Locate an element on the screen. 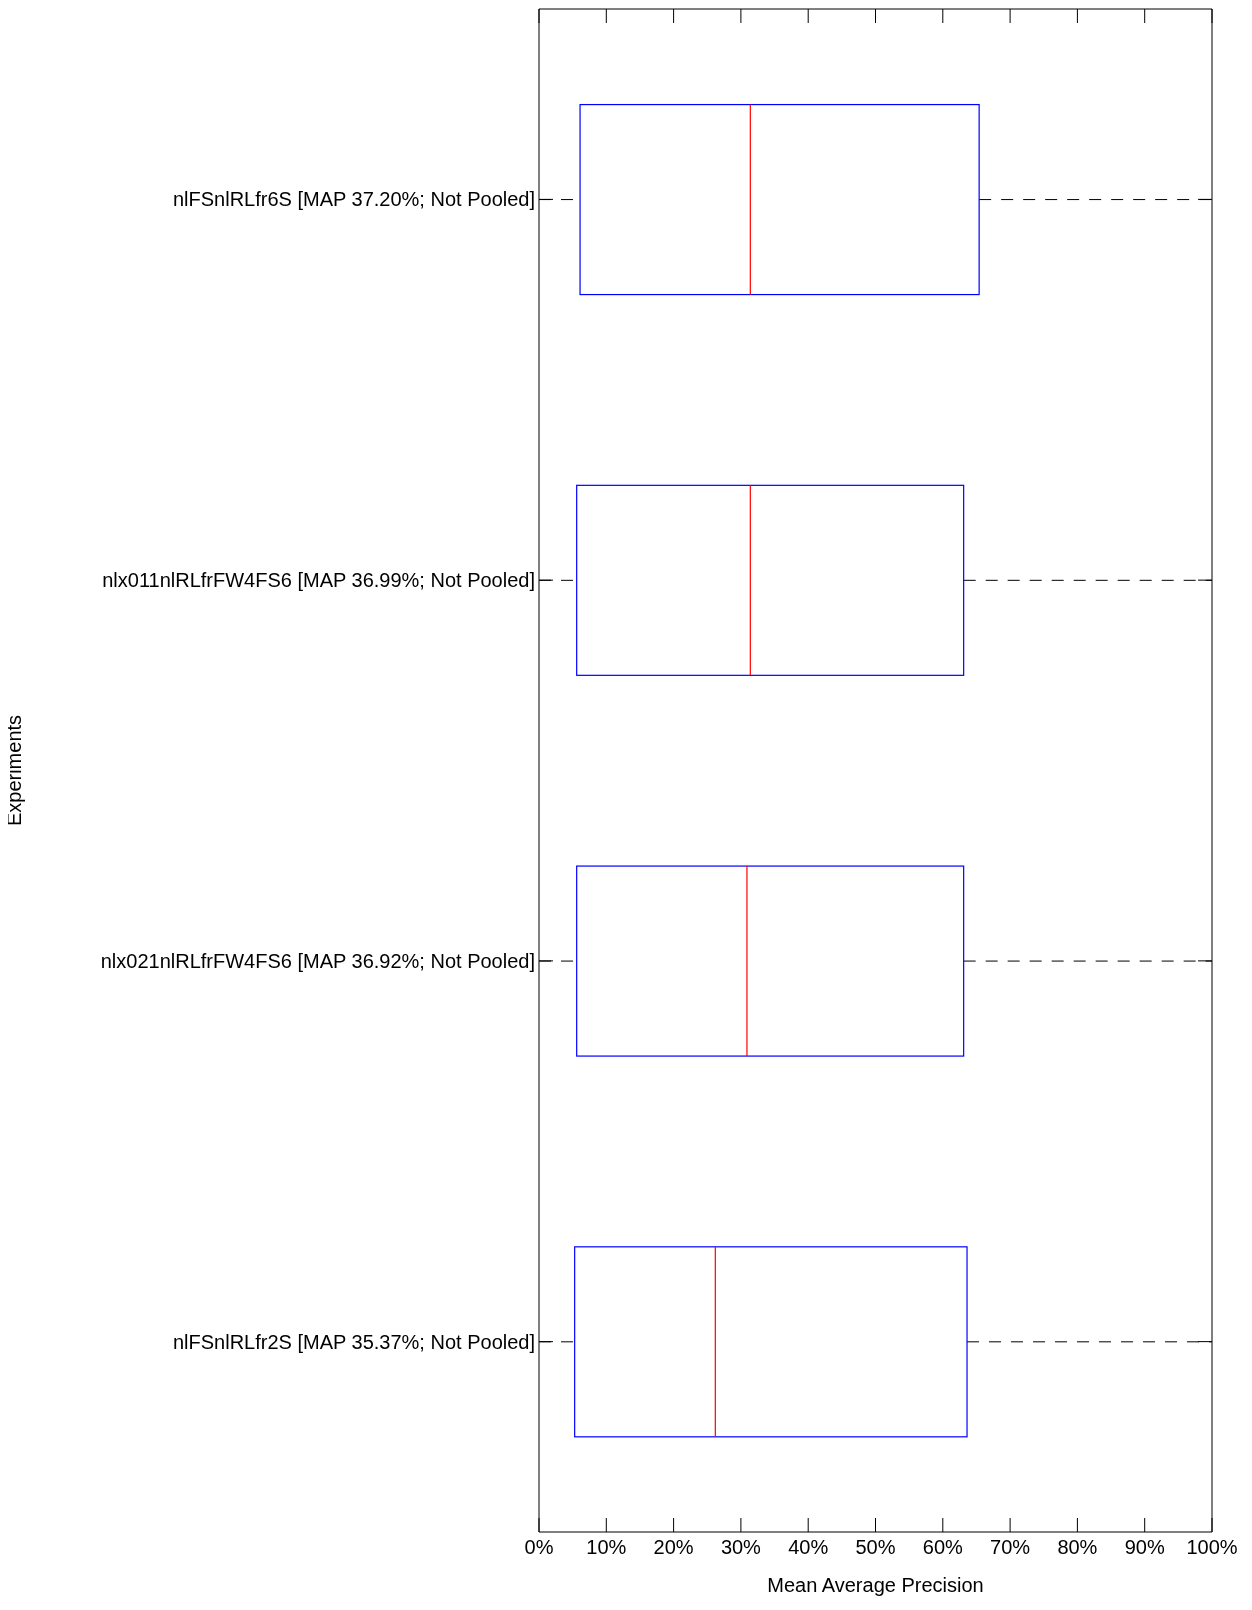 Image resolution: width=1252 pixels, height=1610 pixels. x-tick-label: 40% is located at coordinates (808, 1547).